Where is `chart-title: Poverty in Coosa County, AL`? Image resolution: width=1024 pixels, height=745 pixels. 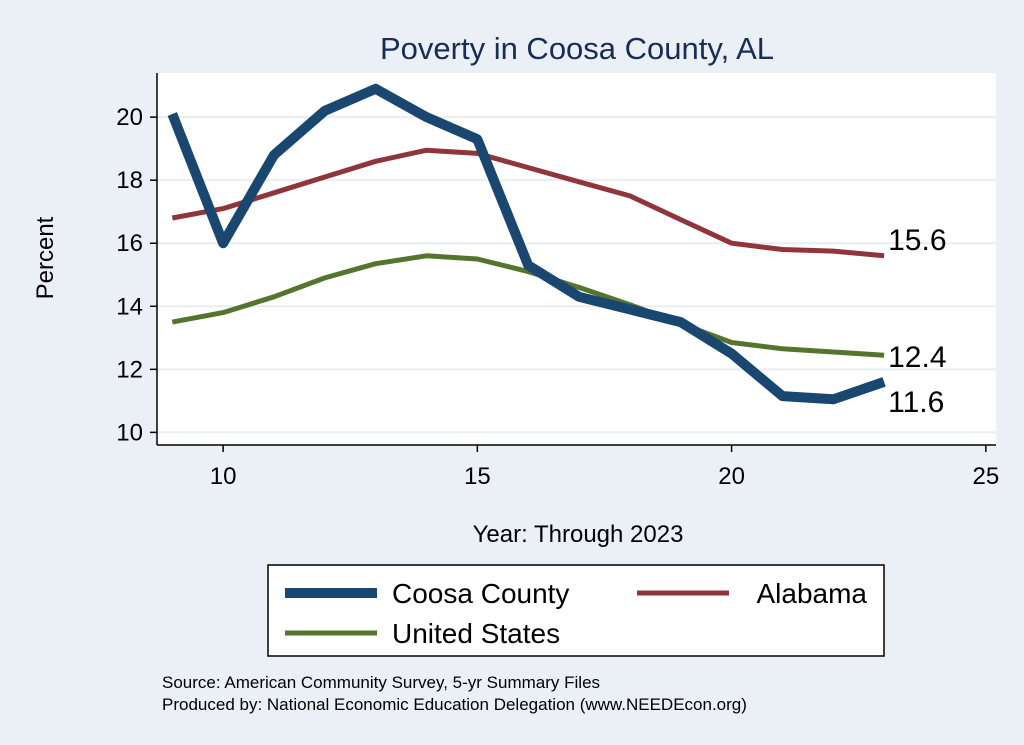 chart-title: Poverty in Coosa County, AL is located at coordinates (577, 48).